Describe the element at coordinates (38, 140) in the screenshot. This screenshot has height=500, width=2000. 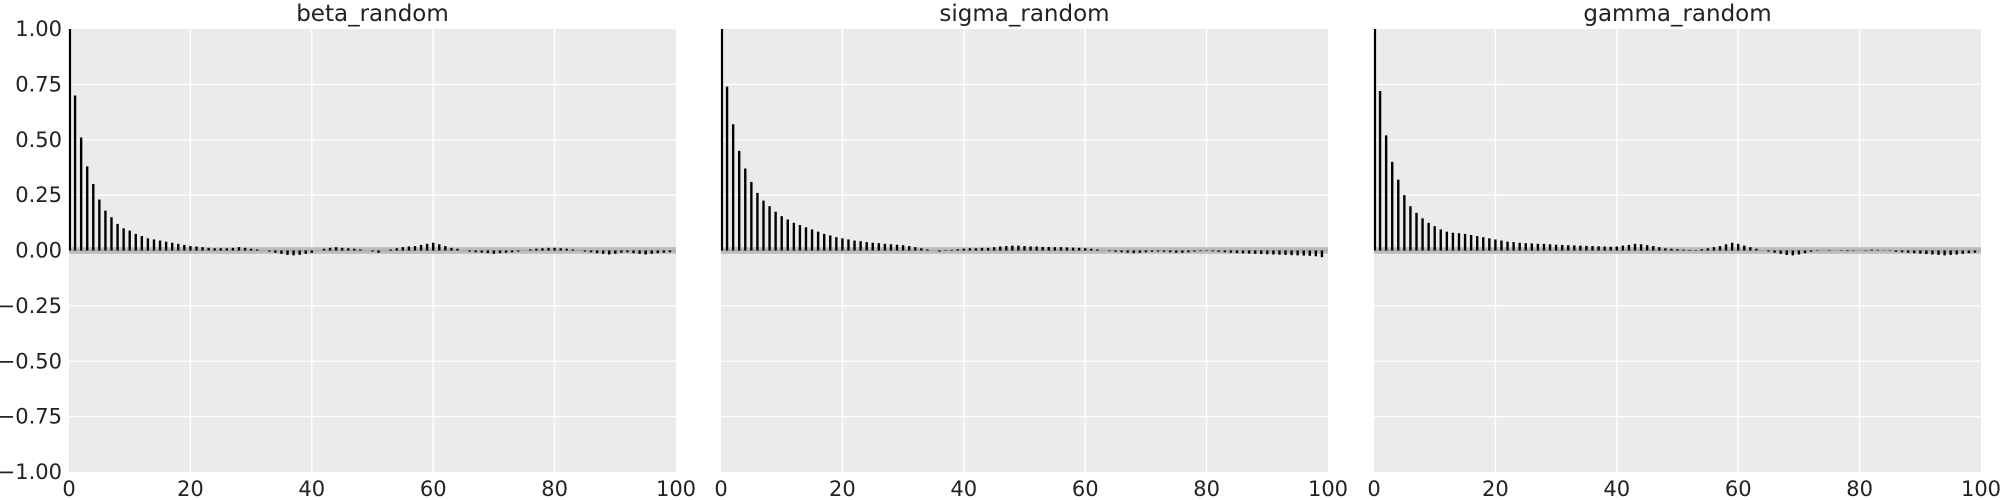
I see `y-tick-label: 0.50` at that location.